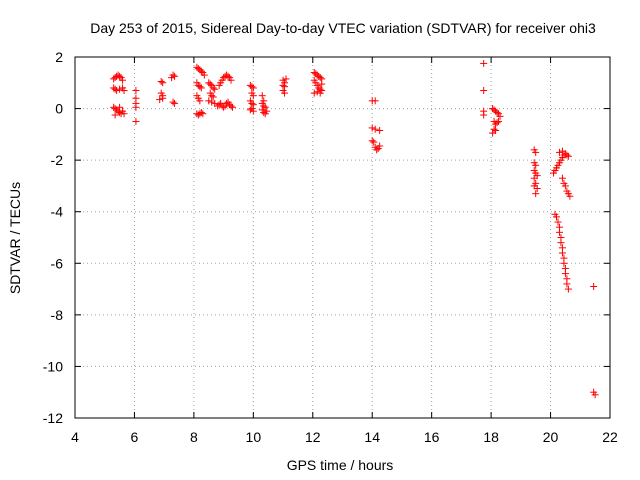 Image resolution: width=640 pixels, height=480 pixels. Describe the element at coordinates (75, 437) in the screenshot. I see `x-tick-label: 4` at that location.